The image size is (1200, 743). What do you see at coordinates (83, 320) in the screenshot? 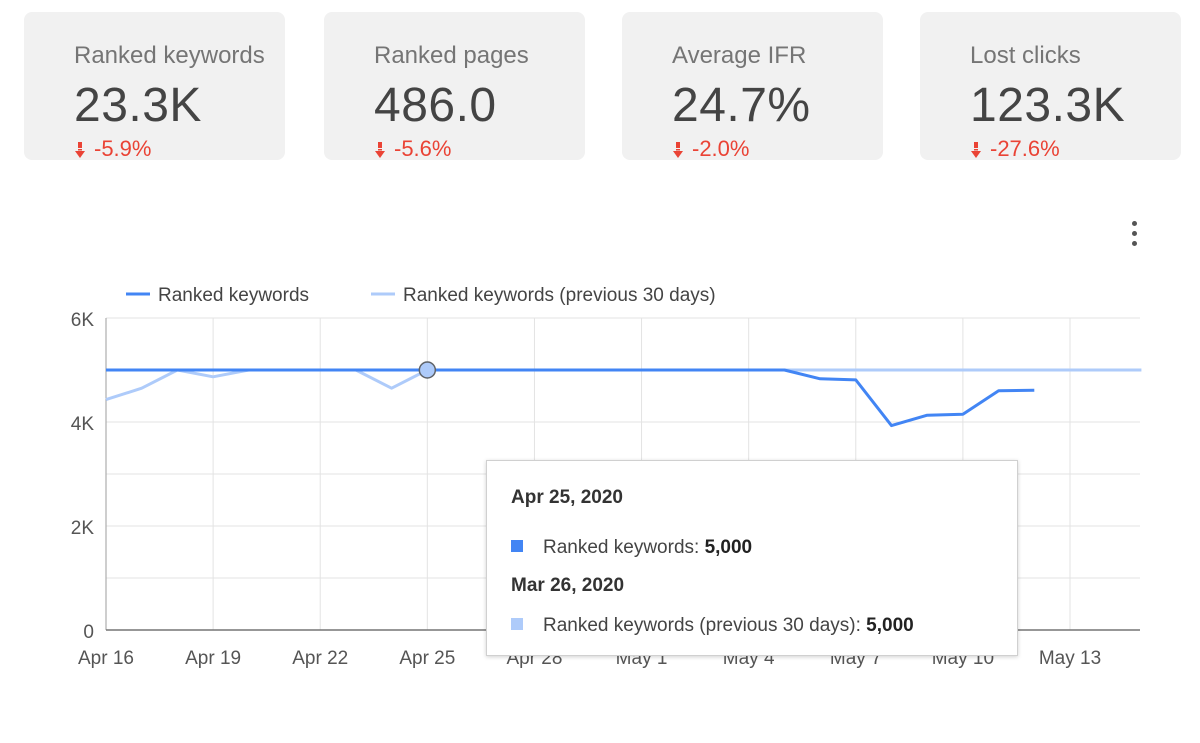
I see `y-tick-label: 6K` at bounding box center [83, 320].